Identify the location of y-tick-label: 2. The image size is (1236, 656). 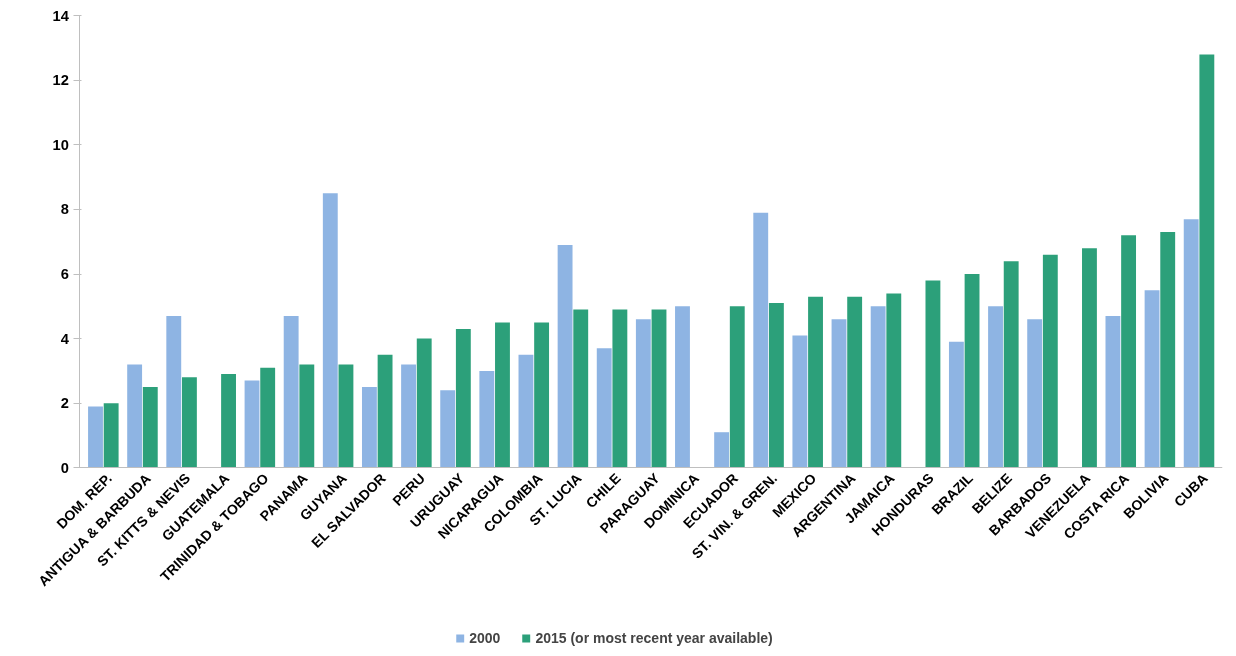
(64, 403).